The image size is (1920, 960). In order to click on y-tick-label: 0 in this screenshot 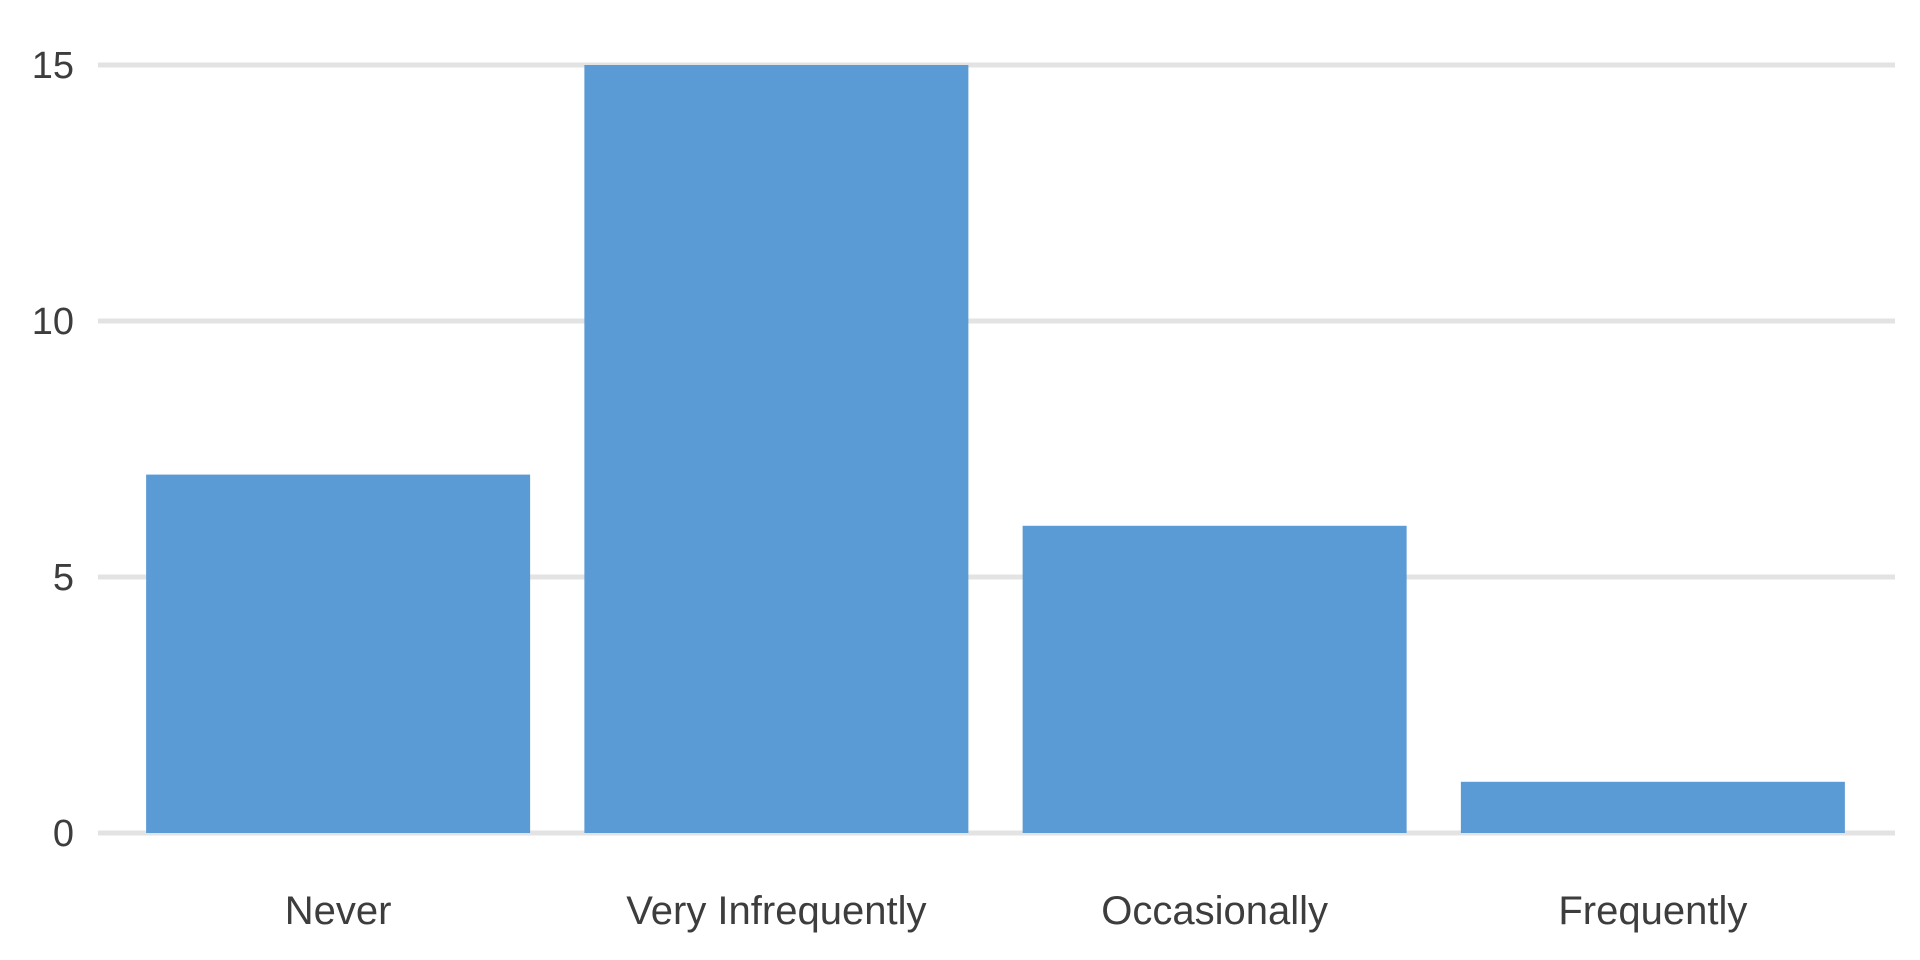, I will do `click(63, 834)`.